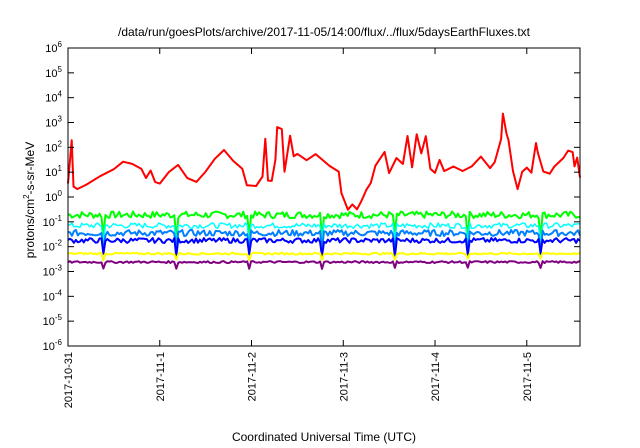 Image resolution: width=640 pixels, height=448 pixels. Describe the element at coordinates (436, 376) in the screenshot. I see `x-tick-label: 2017-11-4` at that location.